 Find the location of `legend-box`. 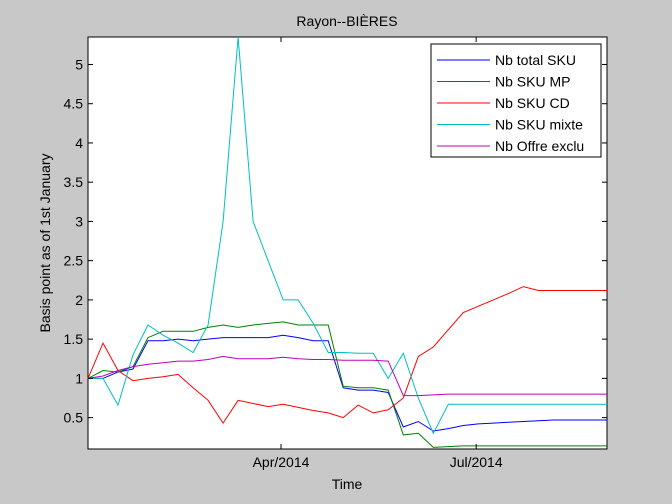

legend-box is located at coordinates (516, 100).